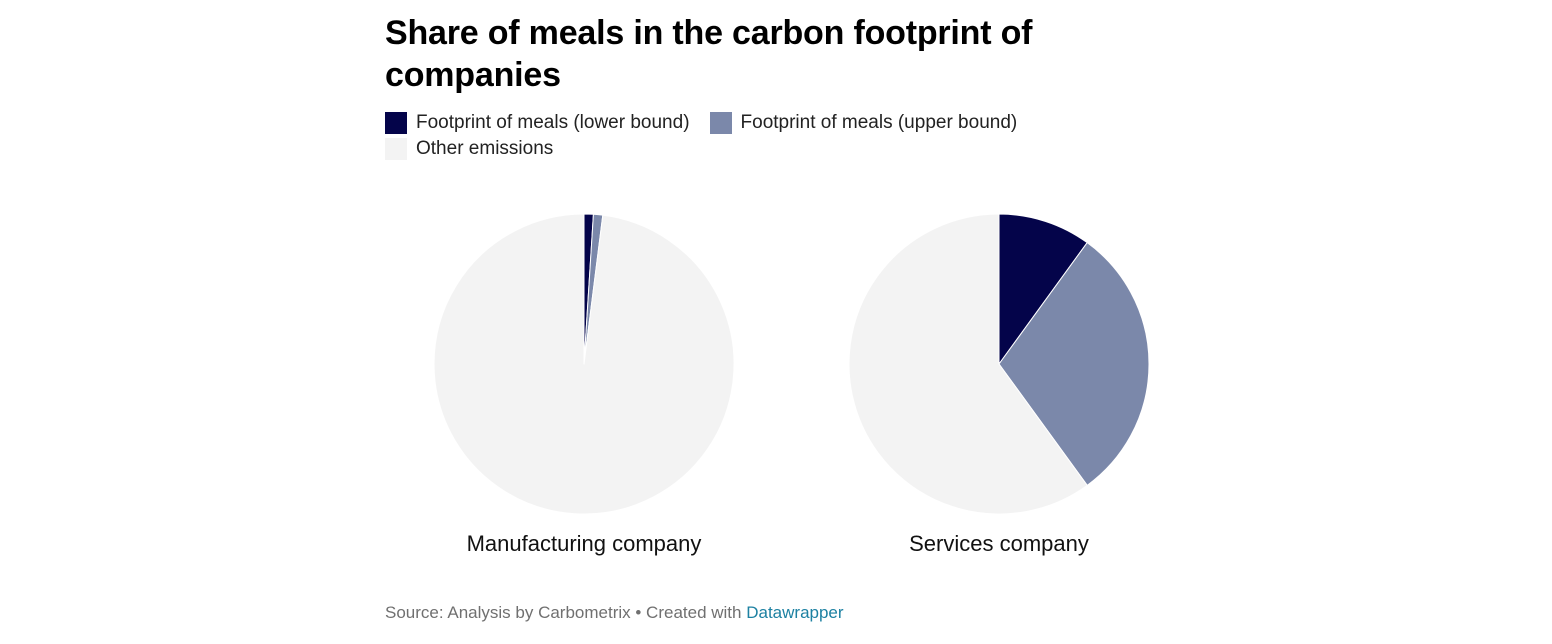 The width and height of the screenshot is (1552, 644). I want to click on legend-label-lower-bound: Footprint of meals (lower bound), so click(553, 122).